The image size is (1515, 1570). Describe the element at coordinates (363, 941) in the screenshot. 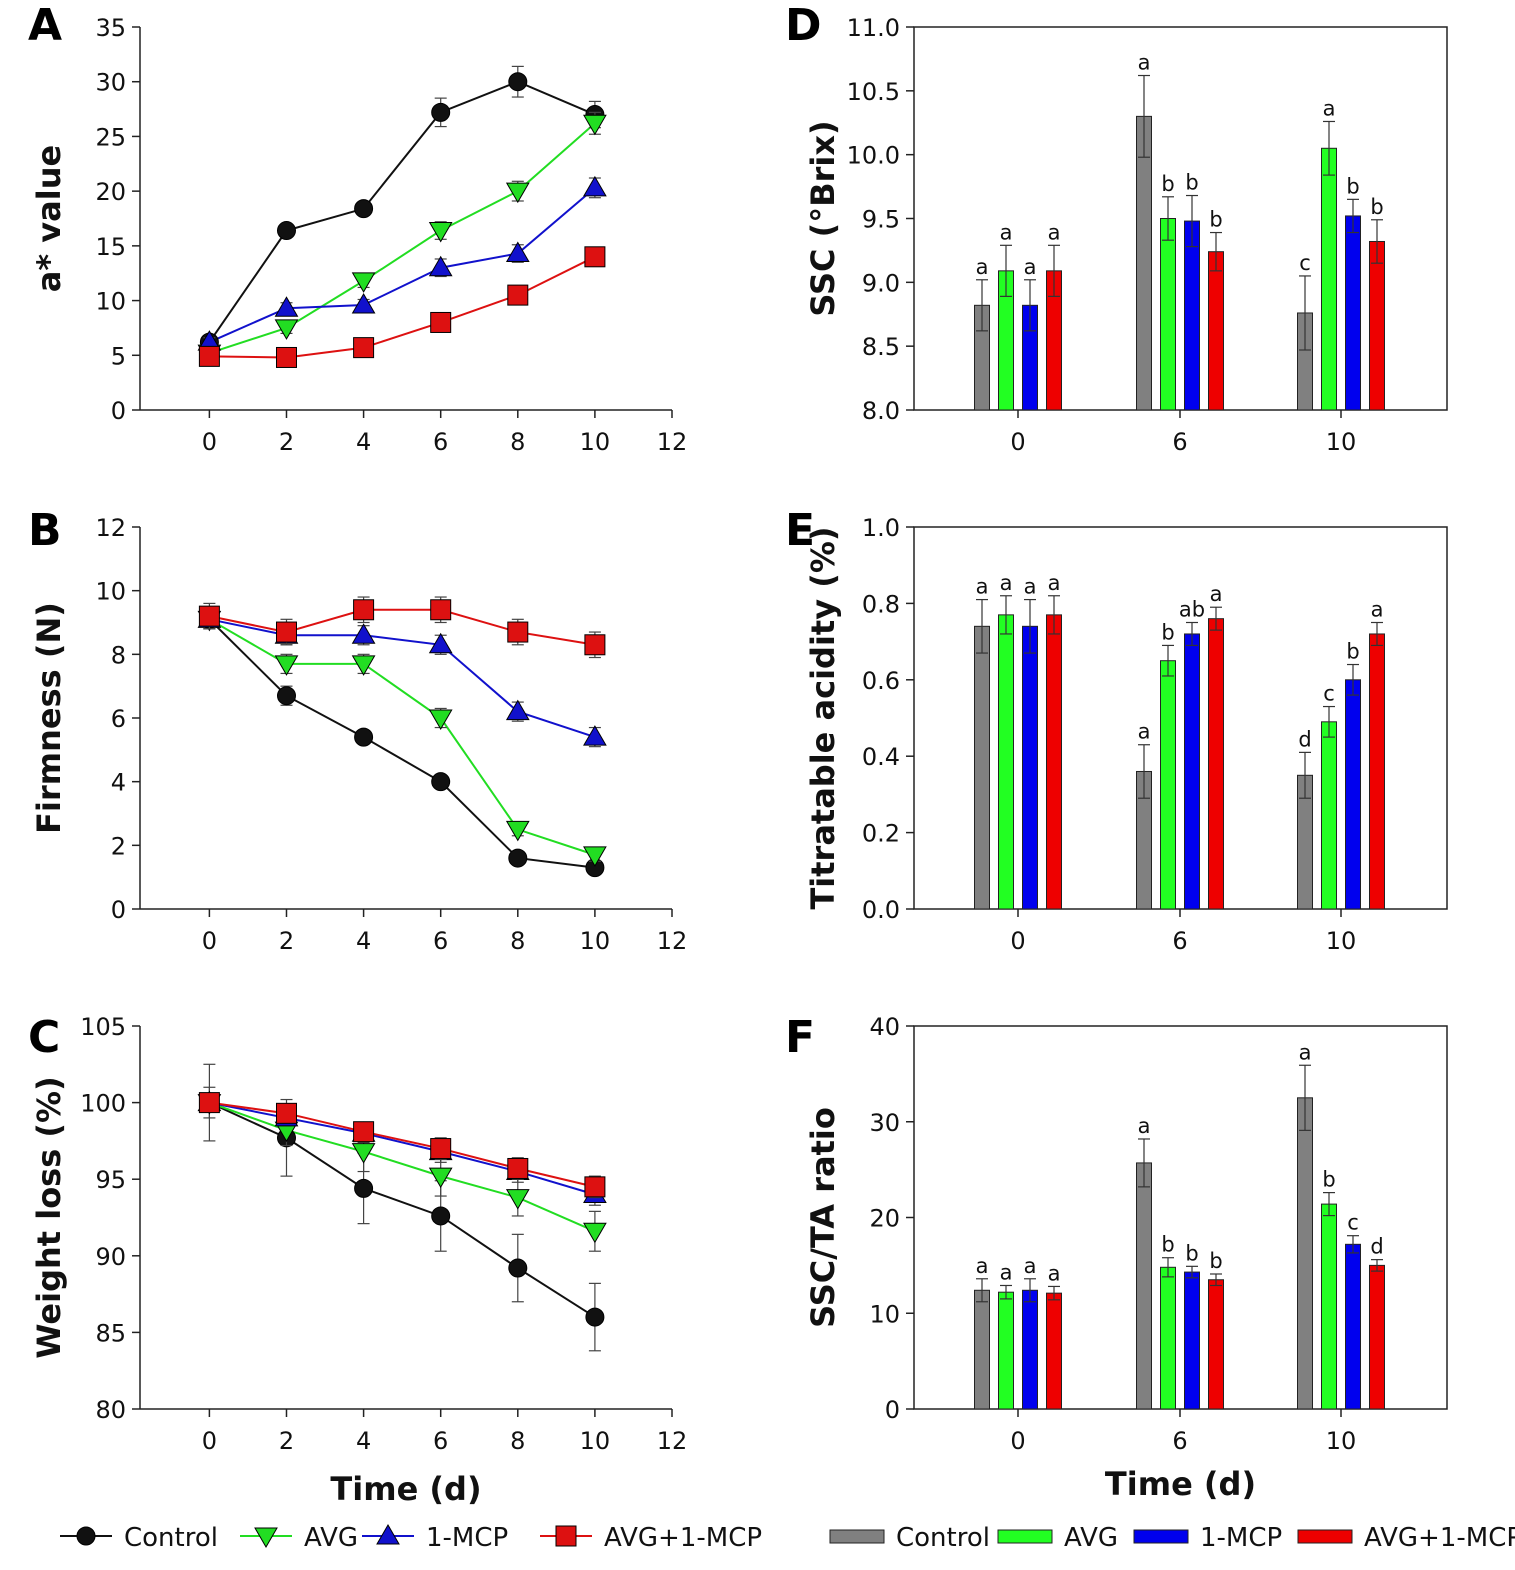

I see `x-tick-label: 4` at that location.